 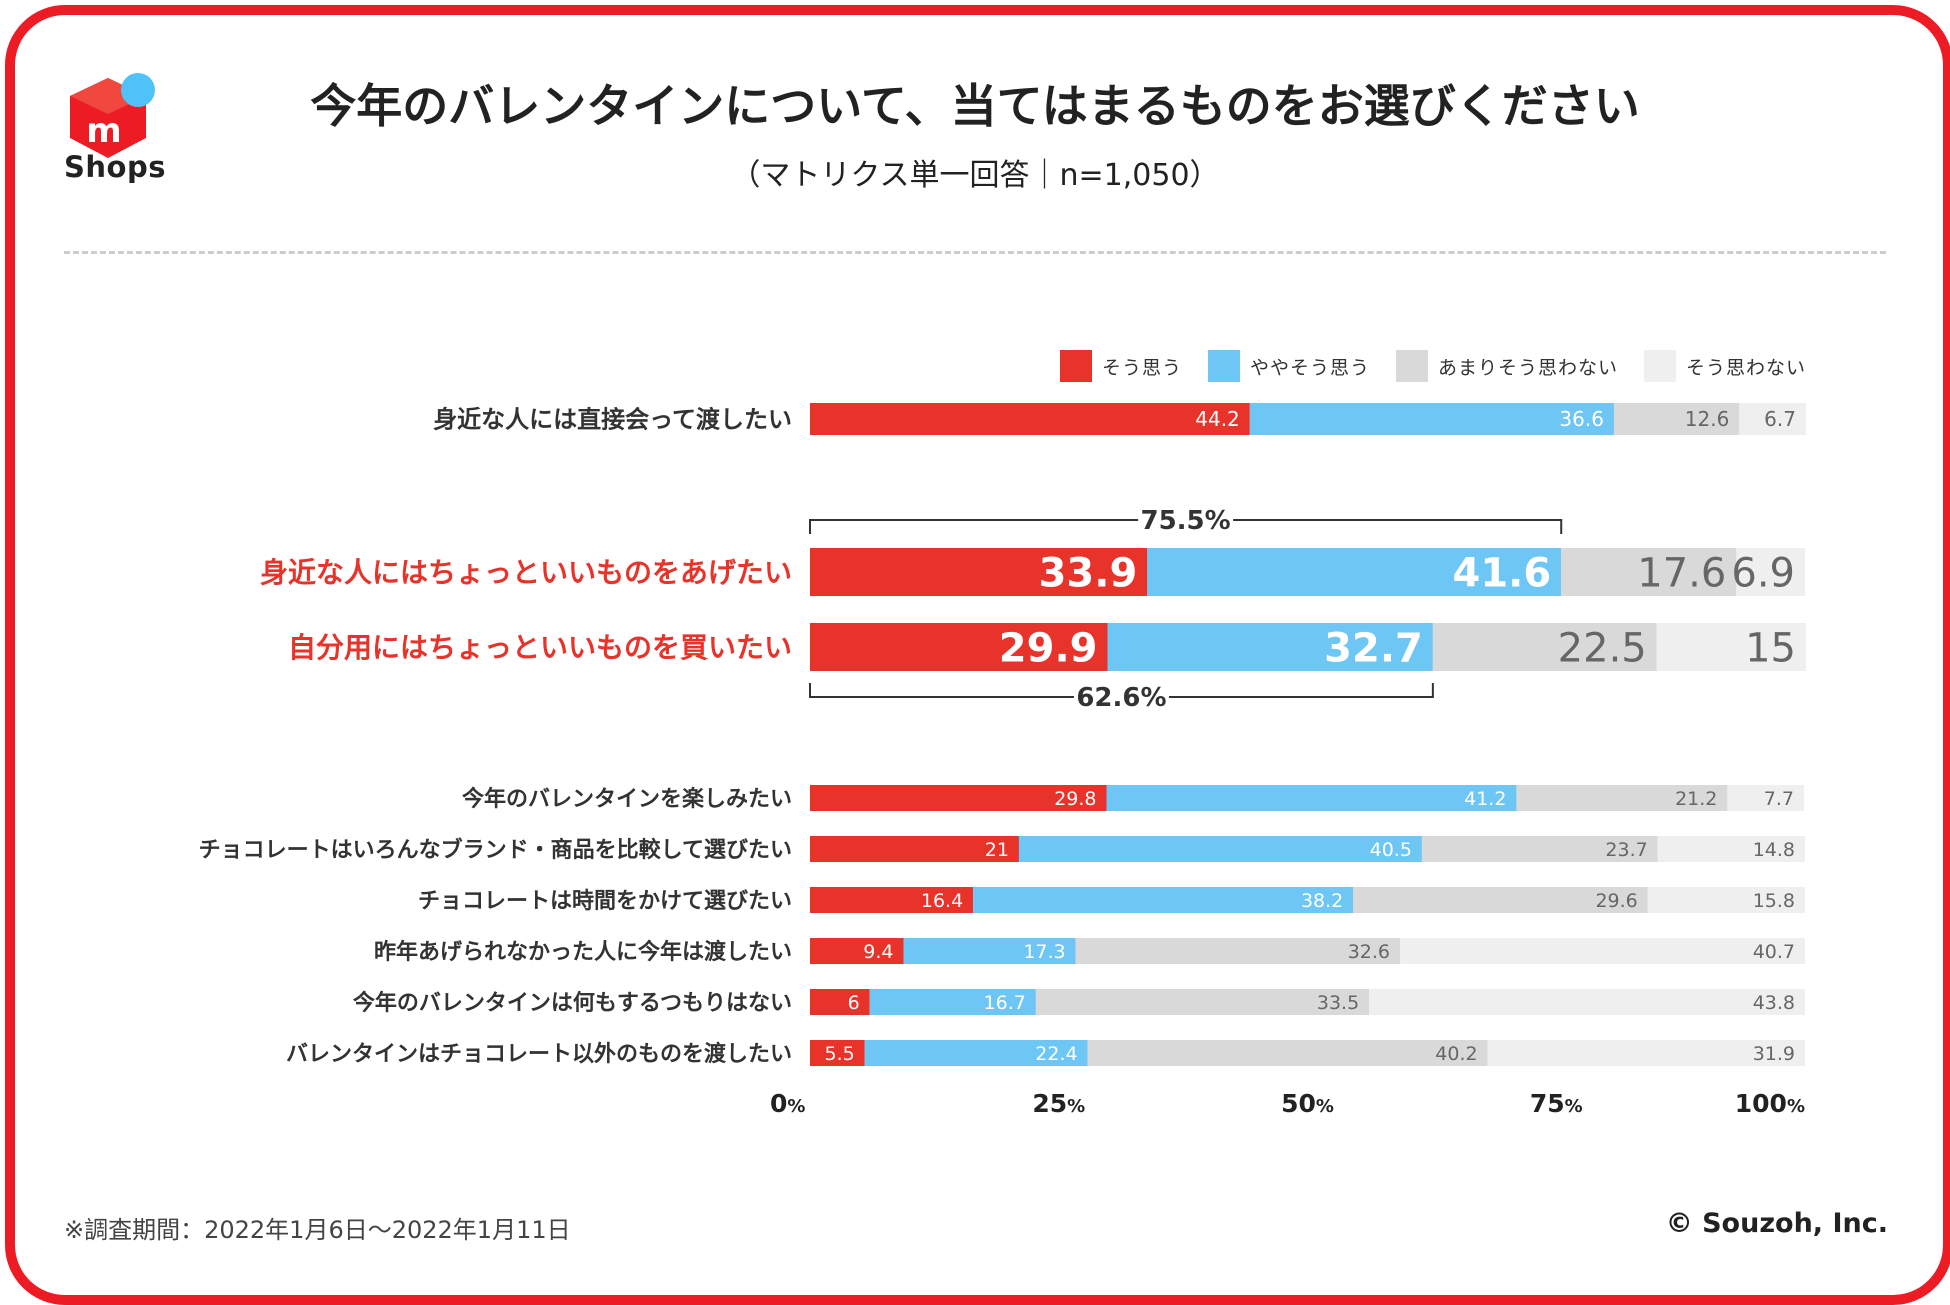 What do you see at coordinates (1528, 367) in the screenshot?
I see `legend-label-somewhat-disagree: あまりそう思わない` at bounding box center [1528, 367].